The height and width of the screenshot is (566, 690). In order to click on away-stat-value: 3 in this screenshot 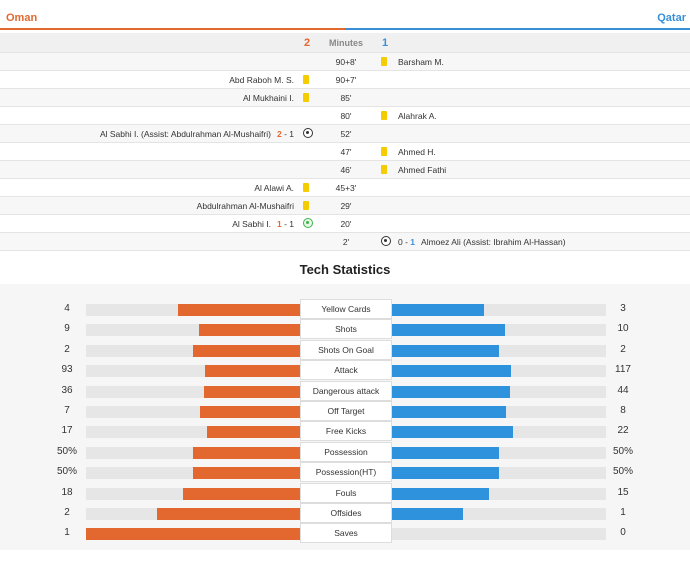, I will do `click(623, 308)`.